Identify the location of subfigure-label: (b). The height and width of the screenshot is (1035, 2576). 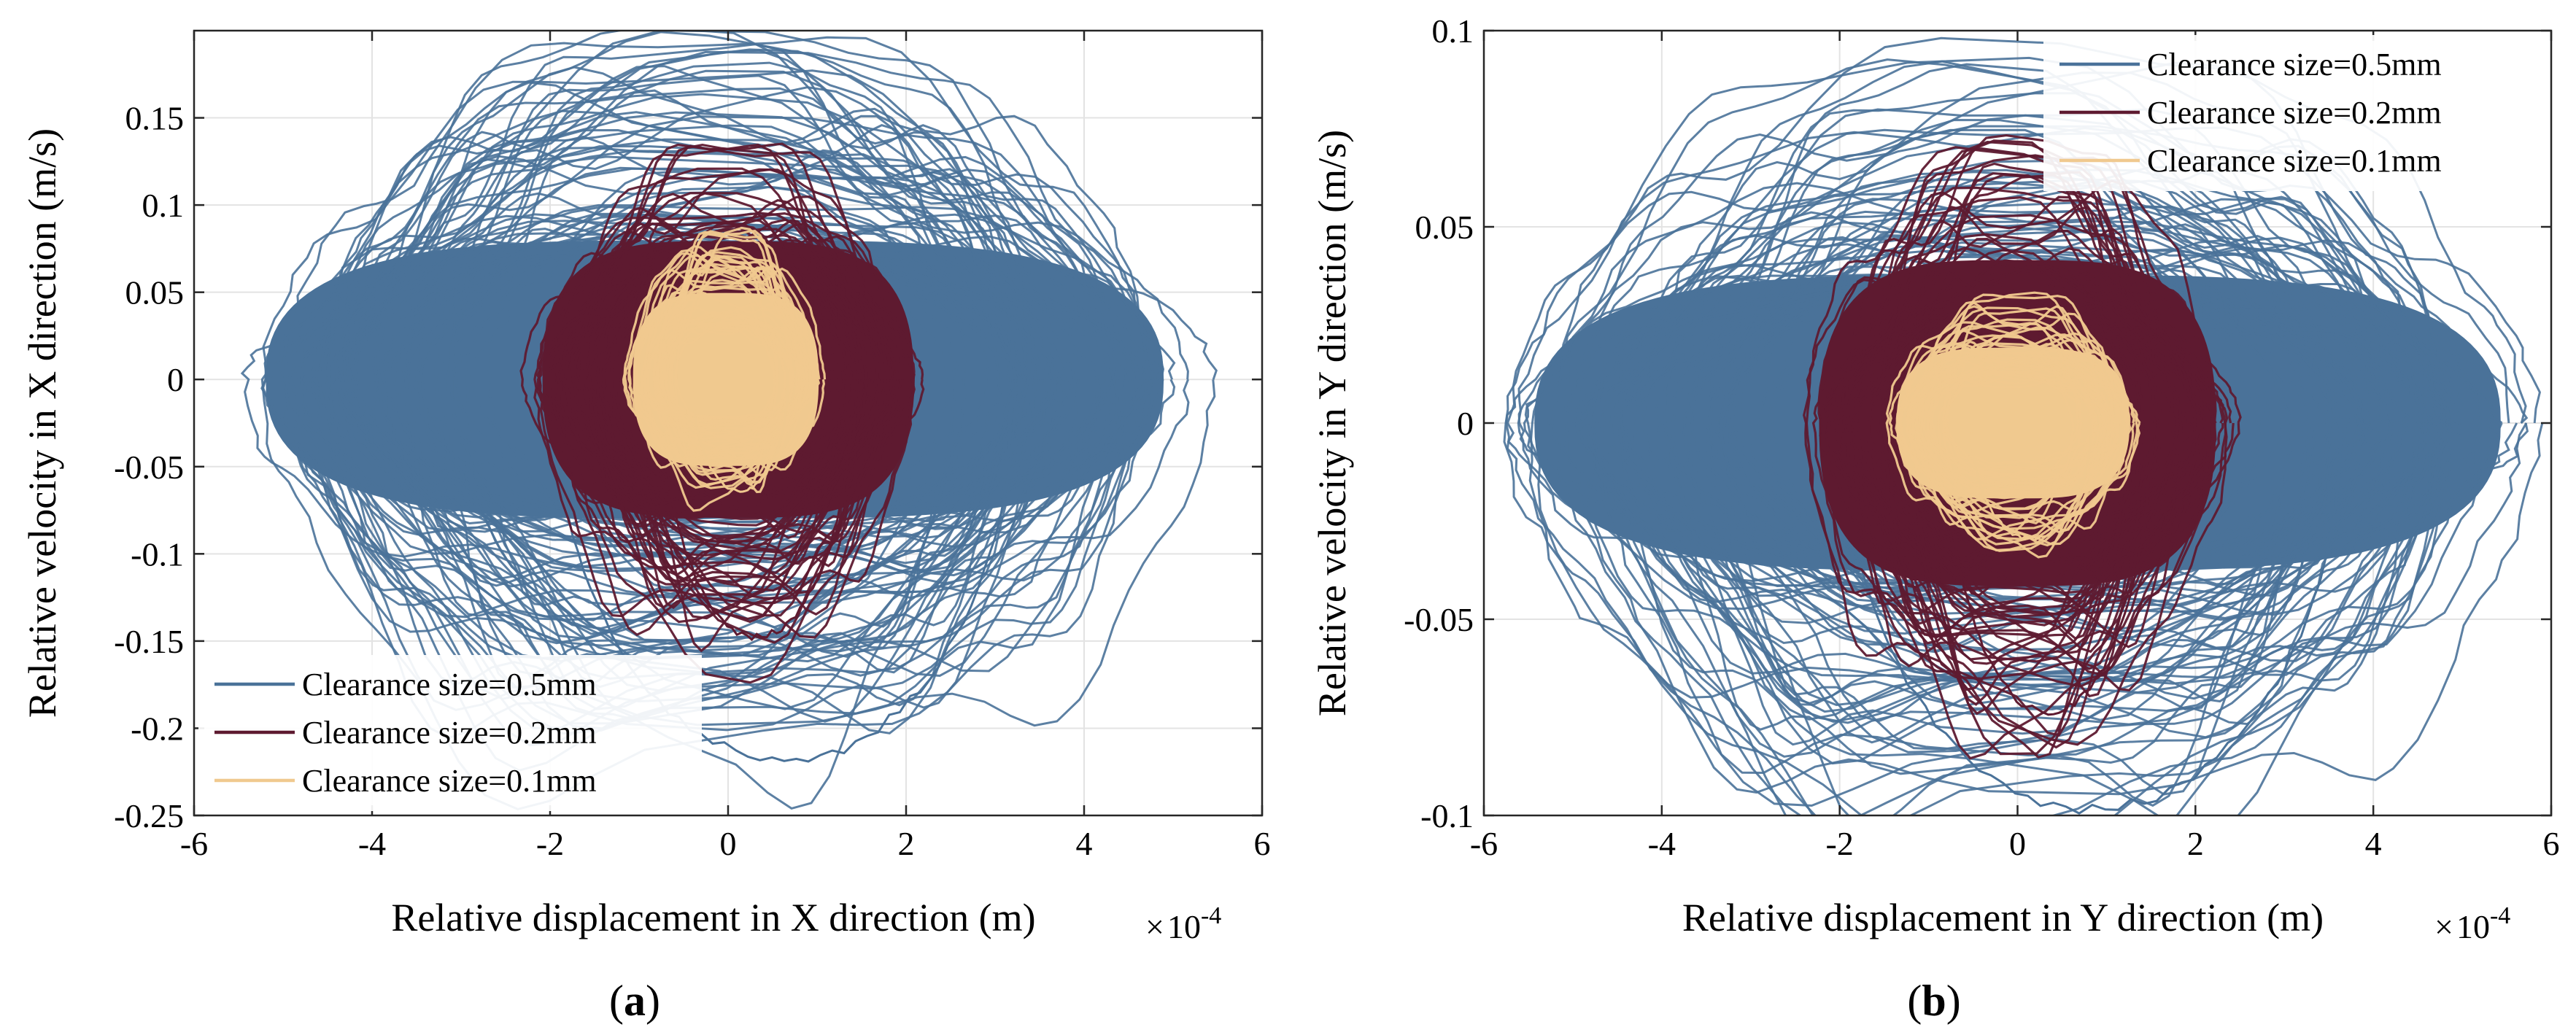
(1933, 1001).